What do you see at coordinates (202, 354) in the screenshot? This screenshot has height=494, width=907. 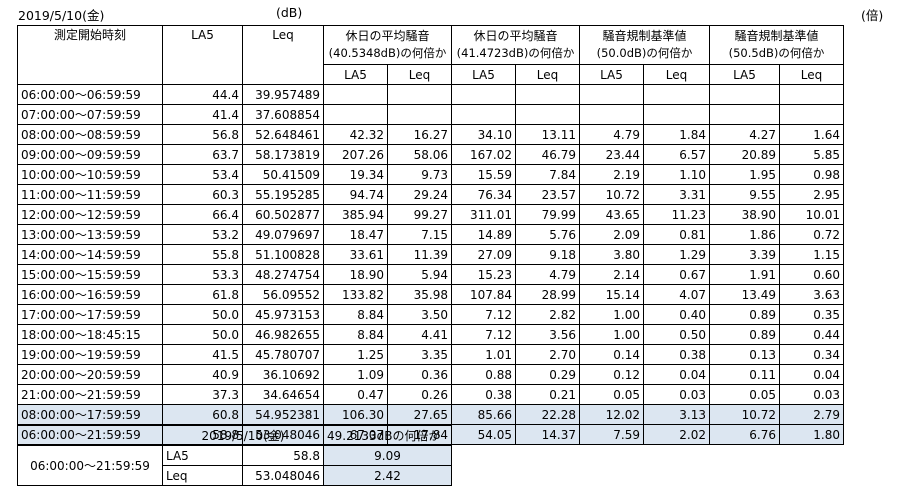 I see `la5-cell: 41.5` at bounding box center [202, 354].